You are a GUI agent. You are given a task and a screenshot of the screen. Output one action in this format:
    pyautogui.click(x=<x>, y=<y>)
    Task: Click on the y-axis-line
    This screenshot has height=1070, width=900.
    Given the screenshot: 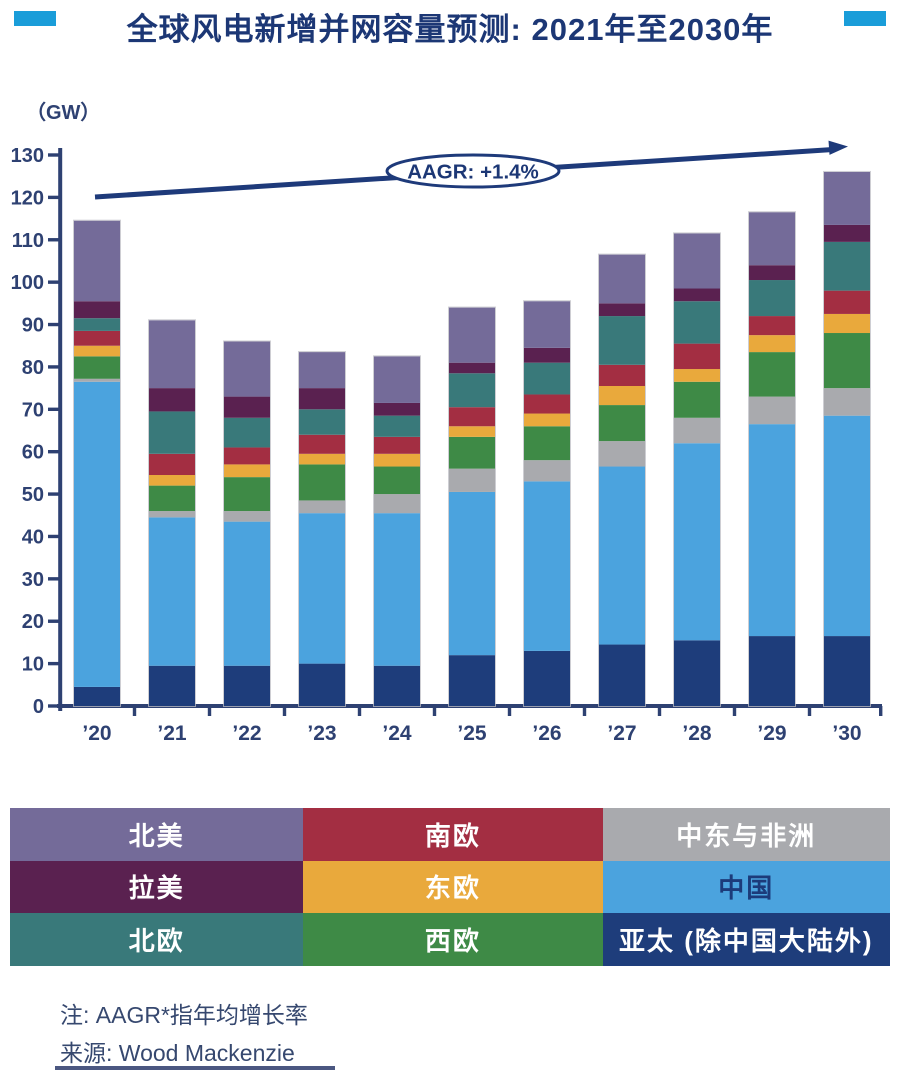 What is the action you would take?
    pyautogui.click(x=60, y=429)
    